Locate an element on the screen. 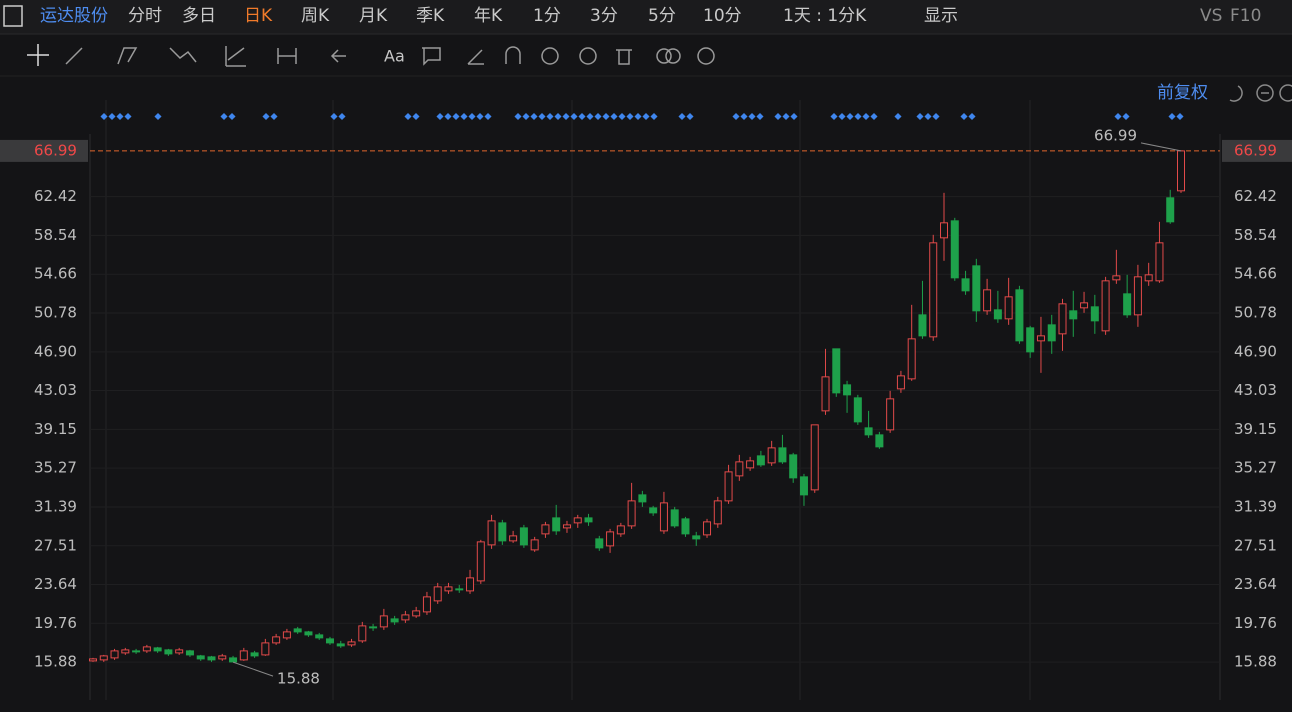 The image size is (1292, 712). toolbar-item: 分时 is located at coordinates (145, 16).